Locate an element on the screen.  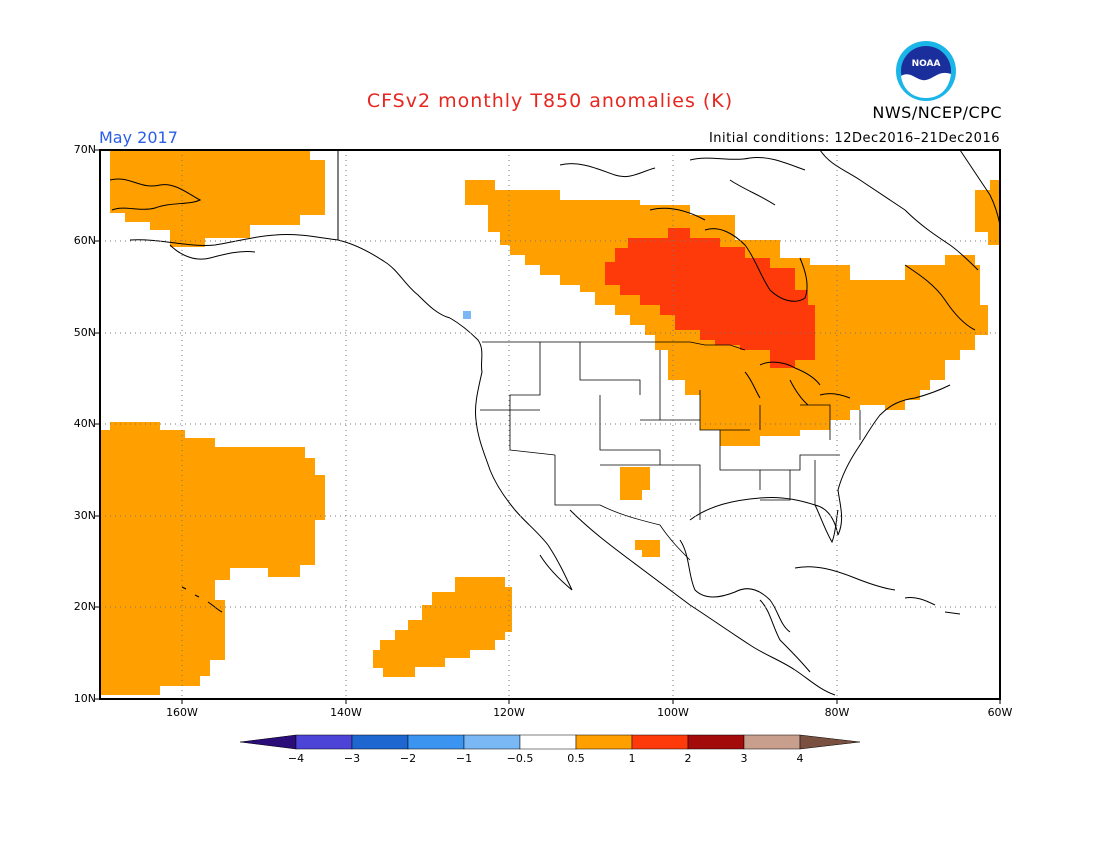
legend-arrow-left is located at coordinates (268, 742).